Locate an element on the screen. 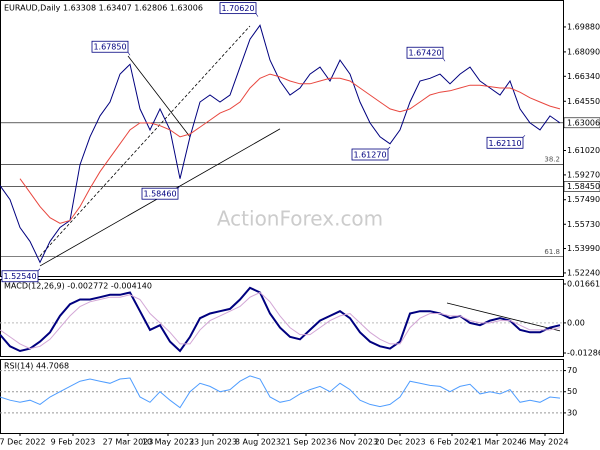  y-tick-label: 0.00 is located at coordinates (576, 322).